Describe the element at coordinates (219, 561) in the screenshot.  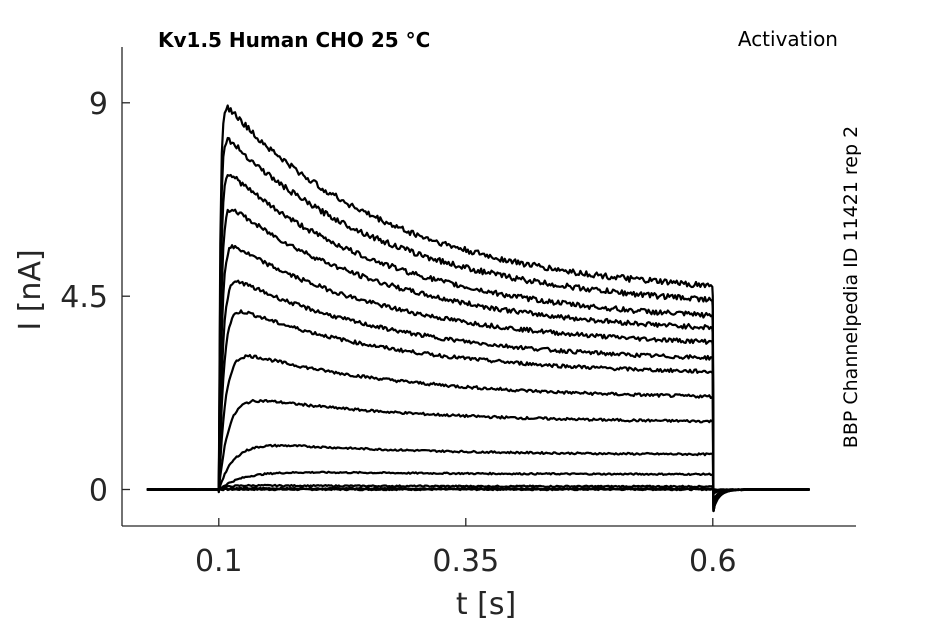
I see `x-tick-label-1: 0.1` at that location.